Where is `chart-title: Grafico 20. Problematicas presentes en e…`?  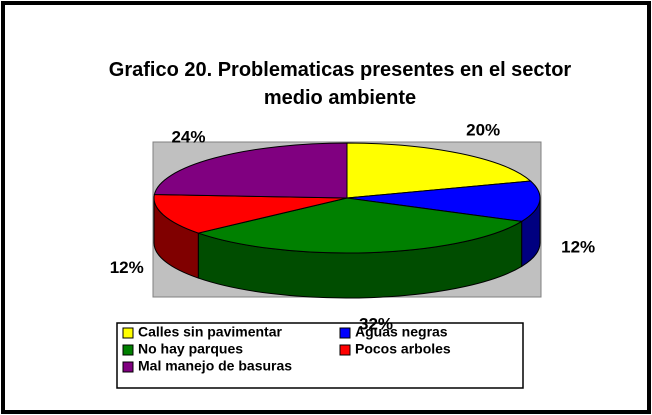
chart-title: Grafico 20. Problematicas presentes en e… is located at coordinates (340, 84).